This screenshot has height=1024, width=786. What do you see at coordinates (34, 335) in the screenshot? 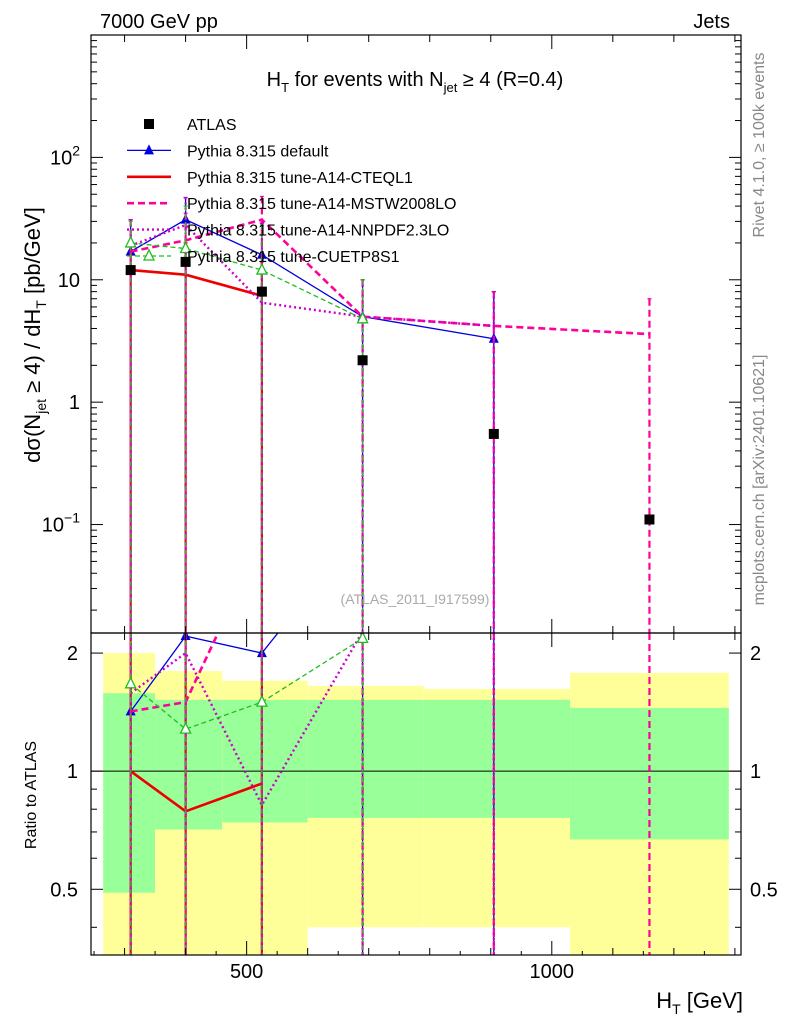
I see `main-y-axis-label: dσ(Njet ≥ 4) / dHT [pb/GeV]` at bounding box center [34, 335].